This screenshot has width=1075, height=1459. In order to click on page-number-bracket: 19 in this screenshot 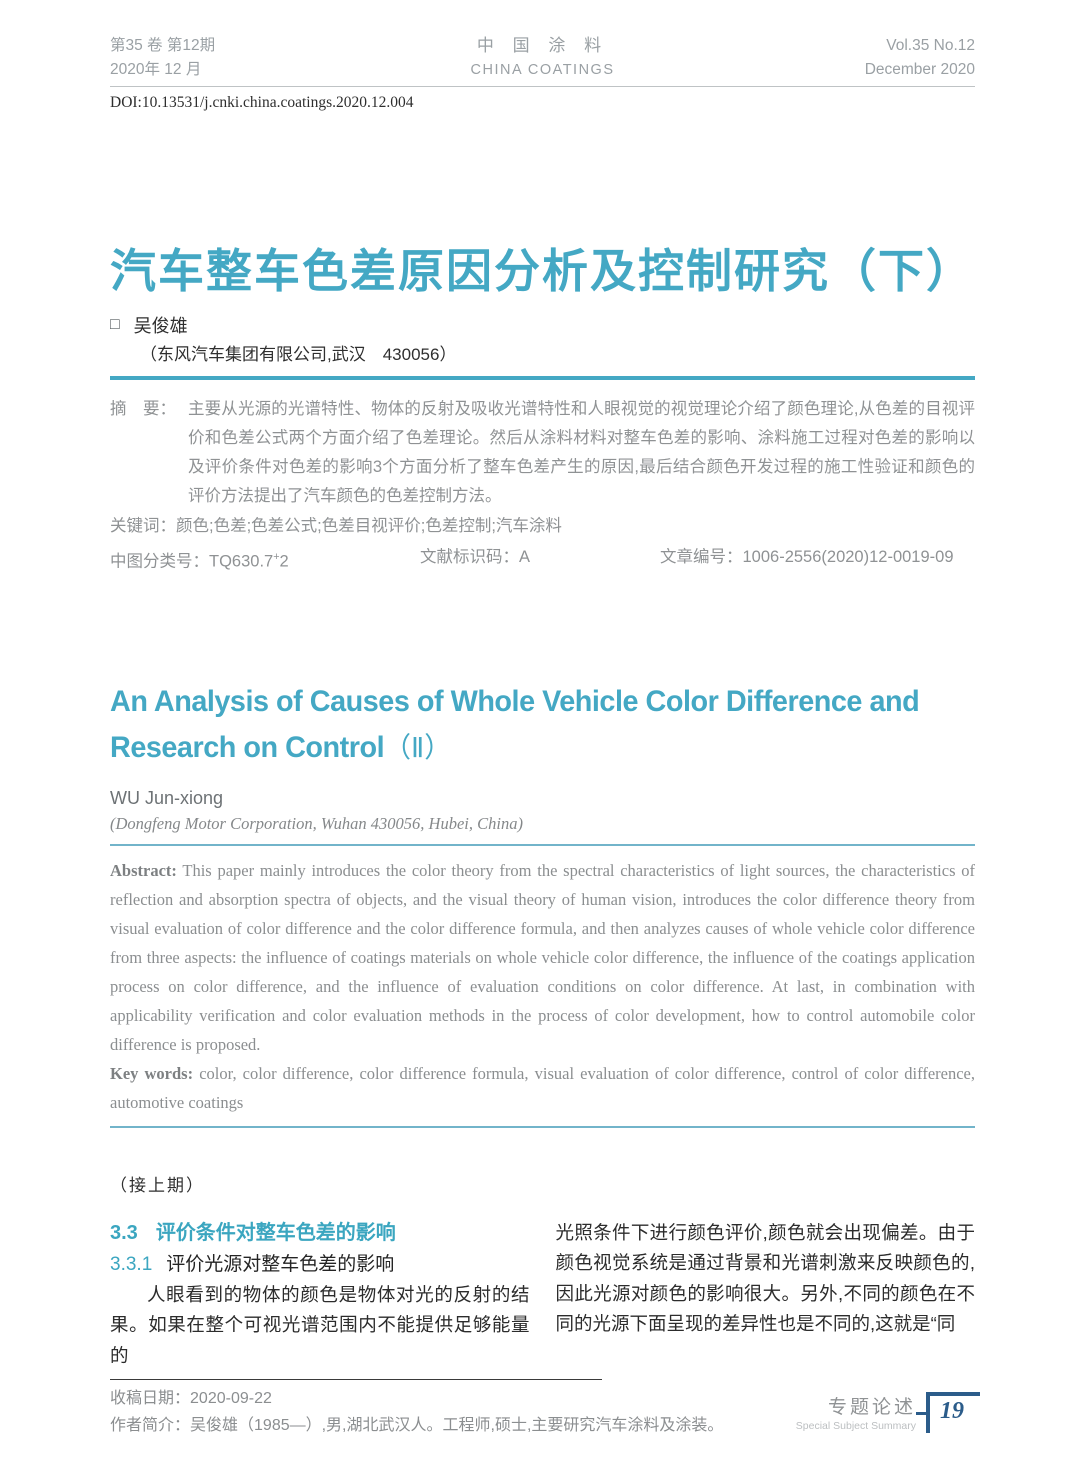, I will do `click(948, 1412)`.